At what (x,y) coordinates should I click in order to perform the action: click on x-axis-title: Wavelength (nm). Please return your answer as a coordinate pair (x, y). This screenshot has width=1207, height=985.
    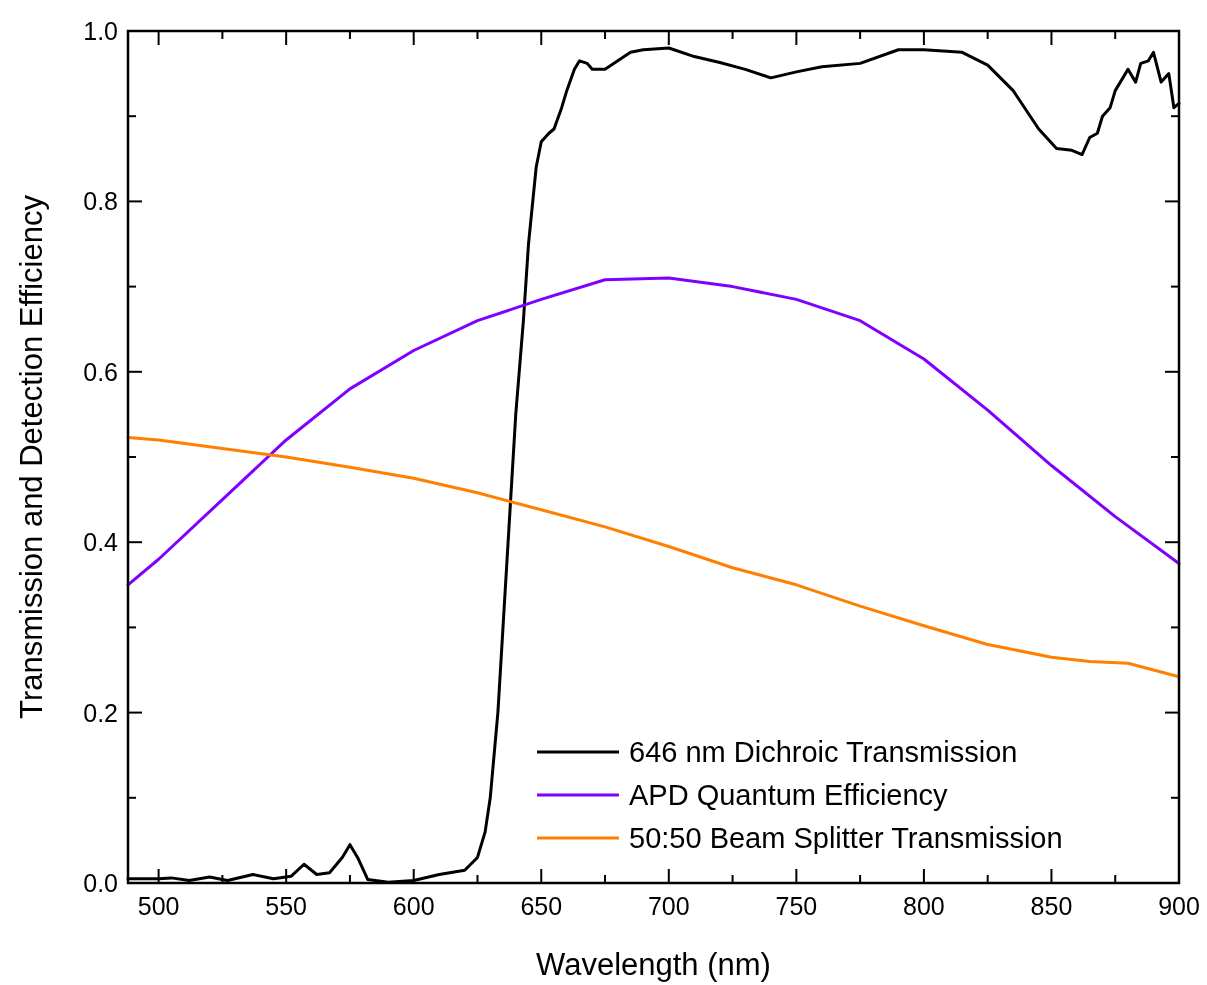
    Looking at the image, I should click on (653, 964).